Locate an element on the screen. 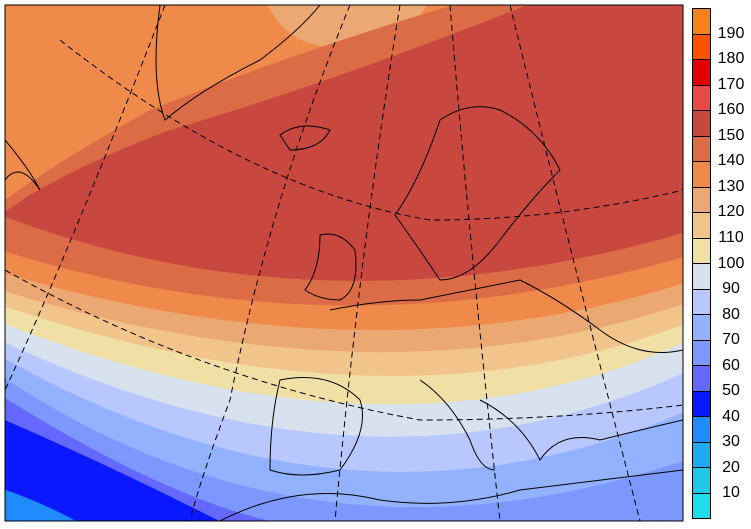 Image resolution: width=751 pixels, height=529 pixels. colorbar-tick-label: 170 is located at coordinates (731, 84).